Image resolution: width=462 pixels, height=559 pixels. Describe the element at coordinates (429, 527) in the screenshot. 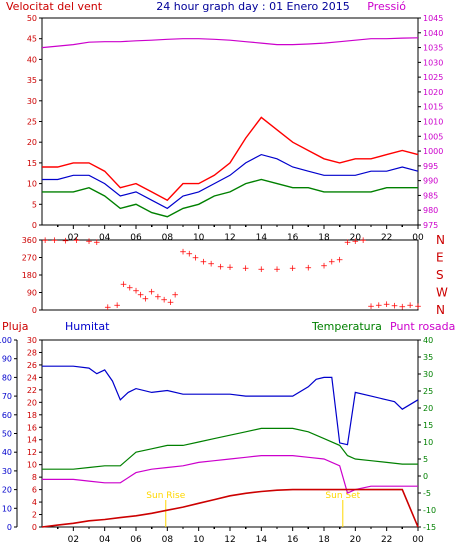

I see `temperature-axis-tick-label: -15` at that location.